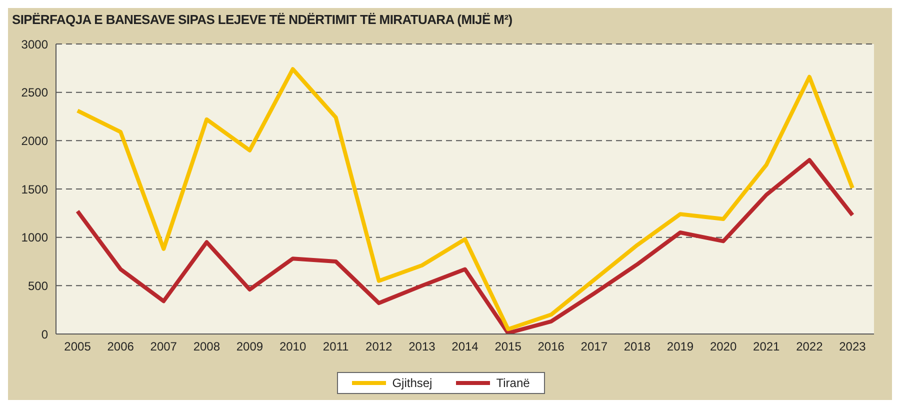 Image resolution: width=900 pixels, height=408 pixels. I want to click on x-tick-label: 2011, so click(336, 347).